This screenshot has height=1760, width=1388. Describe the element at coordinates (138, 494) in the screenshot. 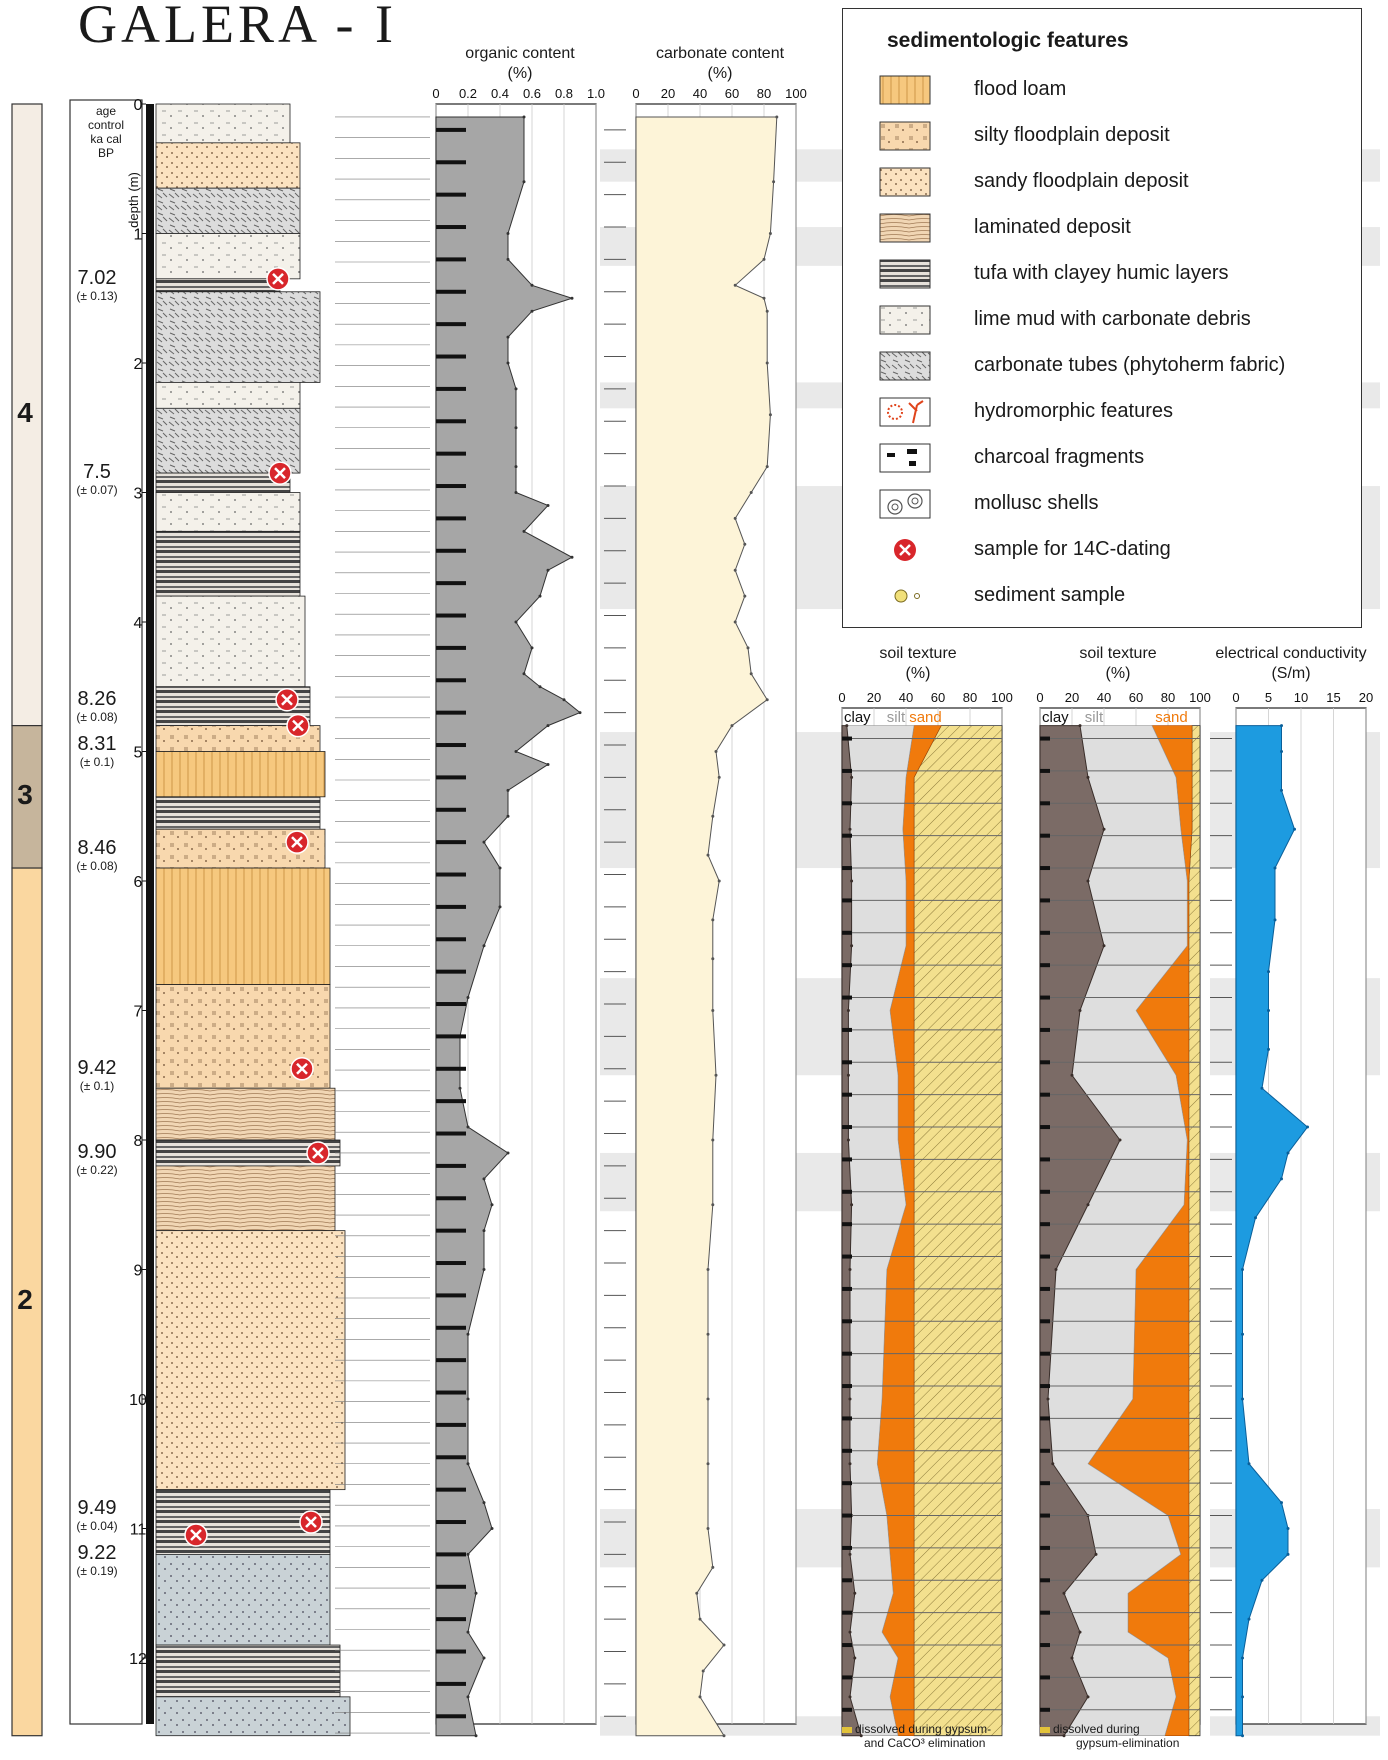

I see `depth-tick-label: 3` at that location.